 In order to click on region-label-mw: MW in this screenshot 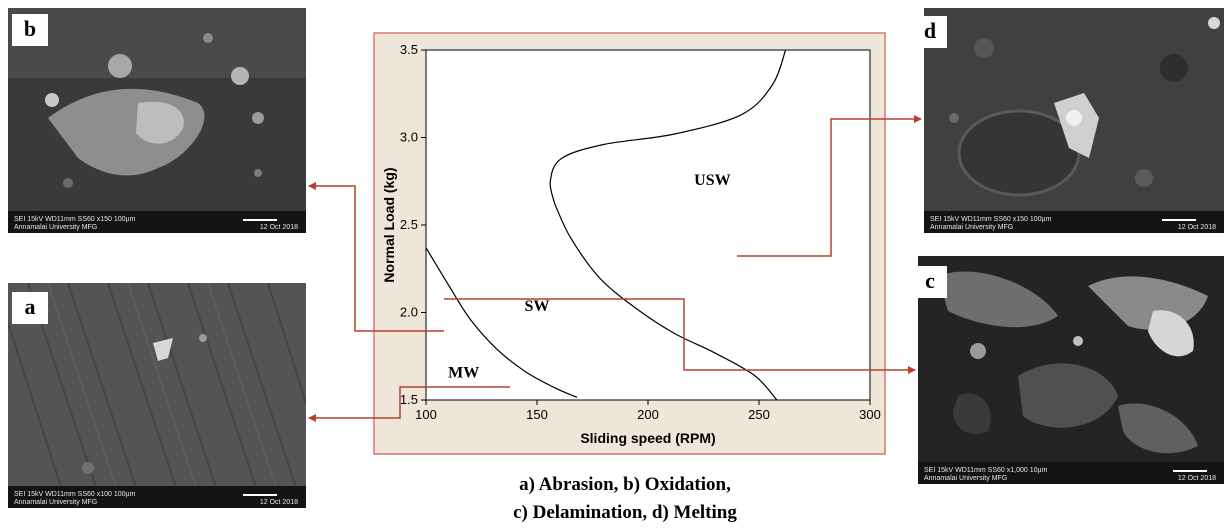, I will do `click(463, 372)`.